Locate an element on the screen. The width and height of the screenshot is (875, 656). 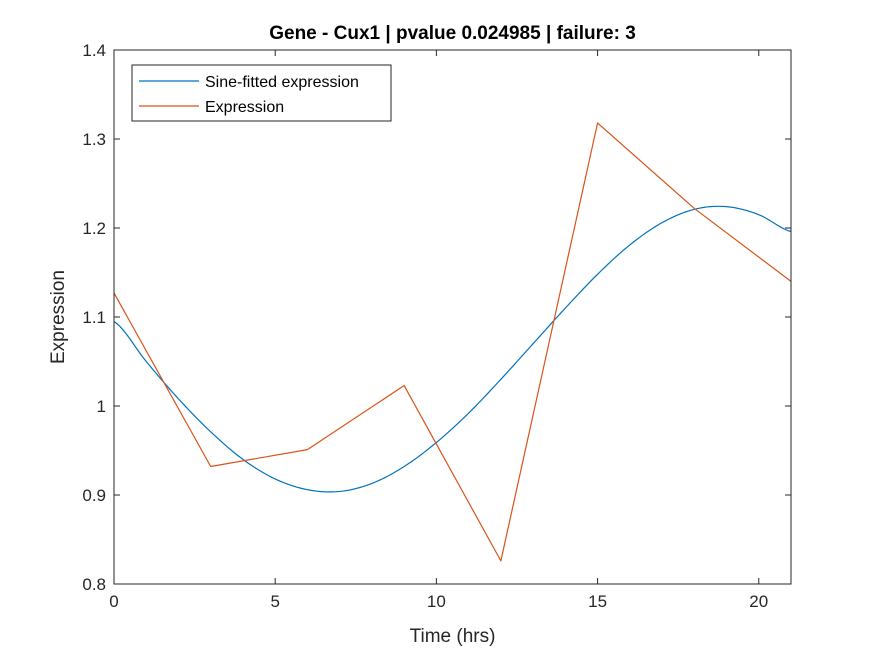
y-tick-label: 1 is located at coordinates (101, 406).